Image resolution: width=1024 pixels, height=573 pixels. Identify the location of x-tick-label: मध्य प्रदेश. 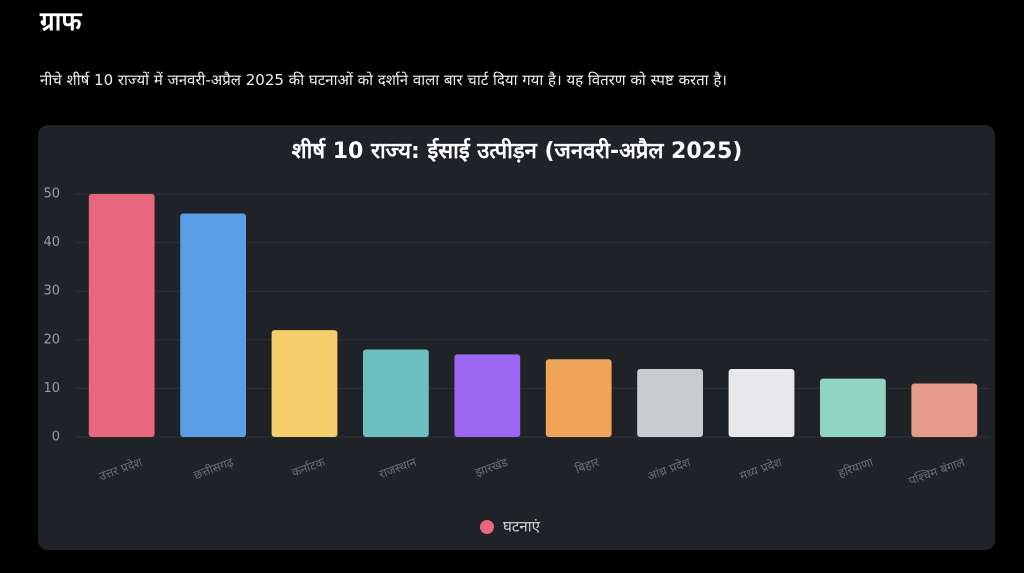
(761, 469).